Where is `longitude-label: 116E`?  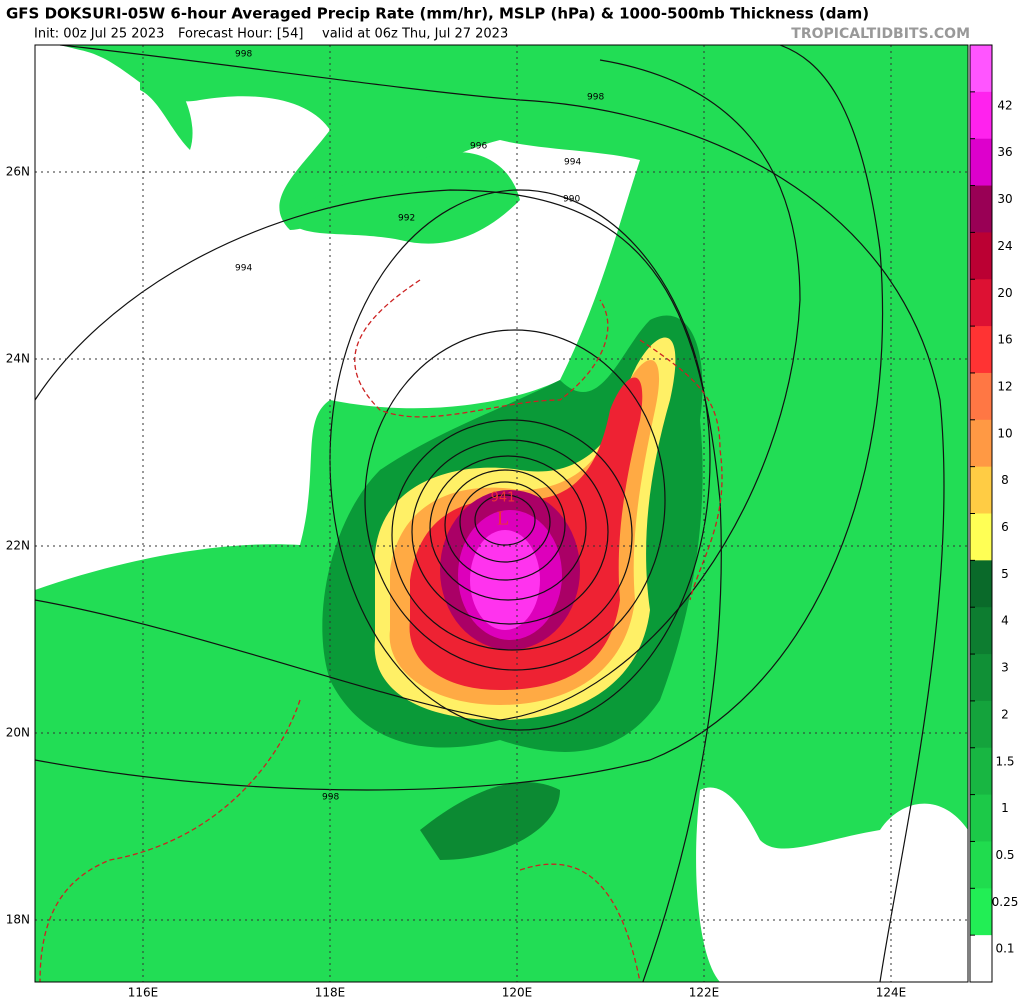 longitude-label: 116E is located at coordinates (143, 993).